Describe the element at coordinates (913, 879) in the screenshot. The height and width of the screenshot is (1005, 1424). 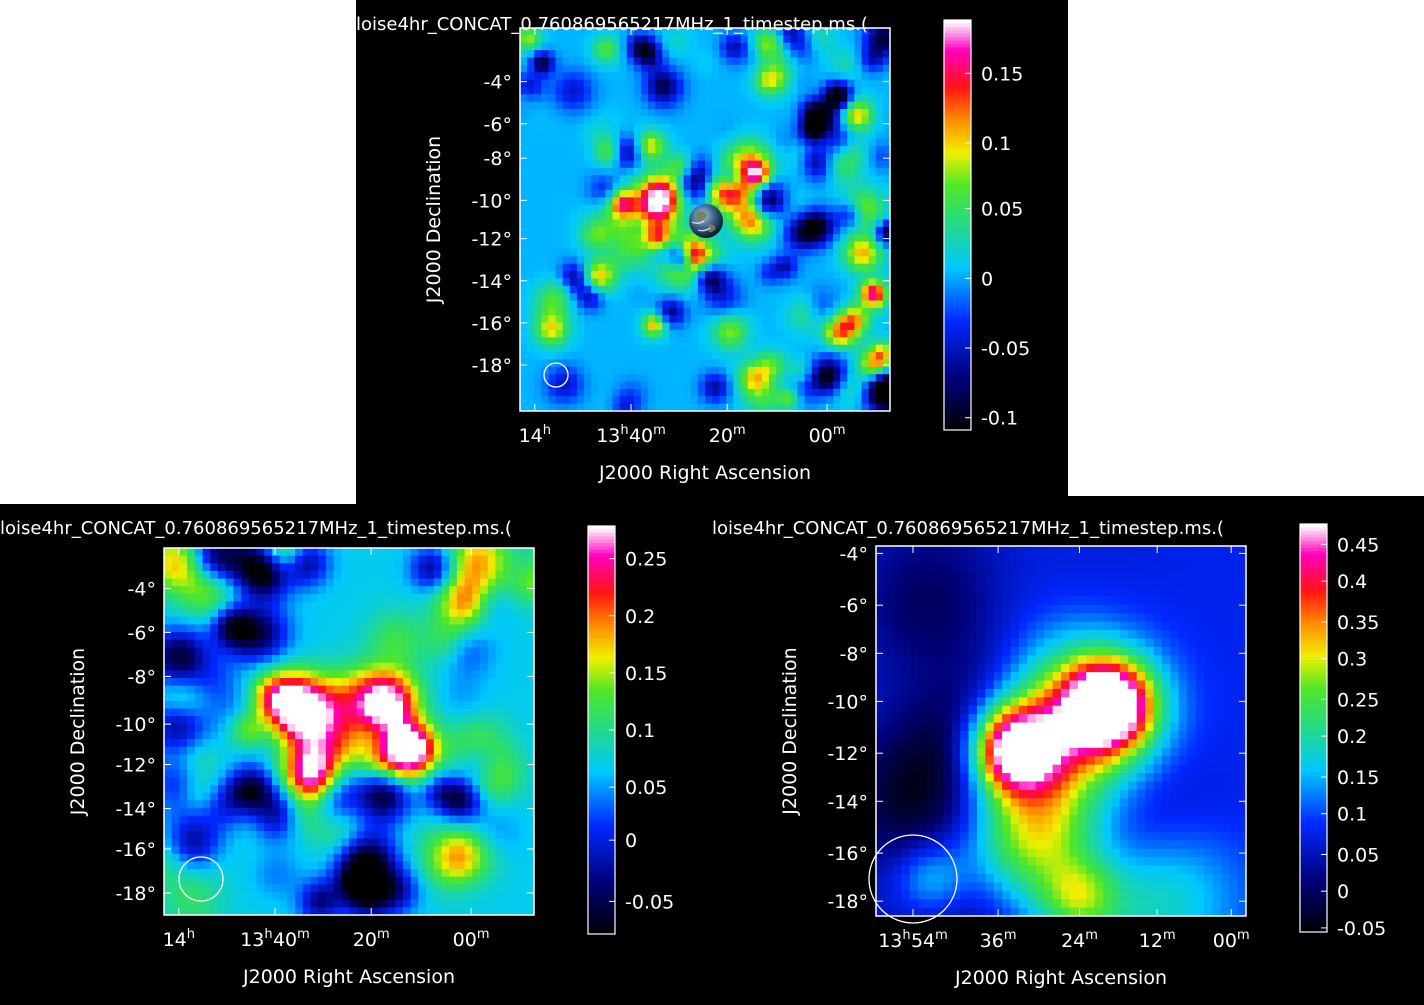
I see `bottom-right-beam-ellipse` at that location.